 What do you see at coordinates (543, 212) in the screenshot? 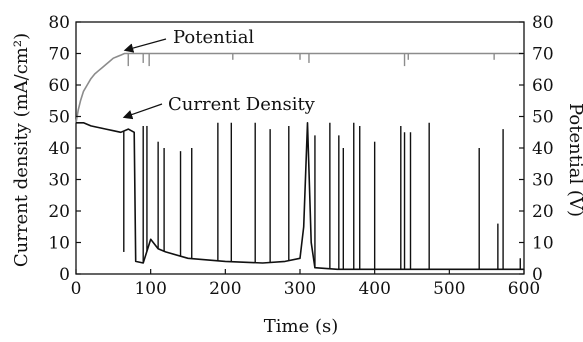
I see `y-right-tick-label-2: 20` at bounding box center [543, 212].